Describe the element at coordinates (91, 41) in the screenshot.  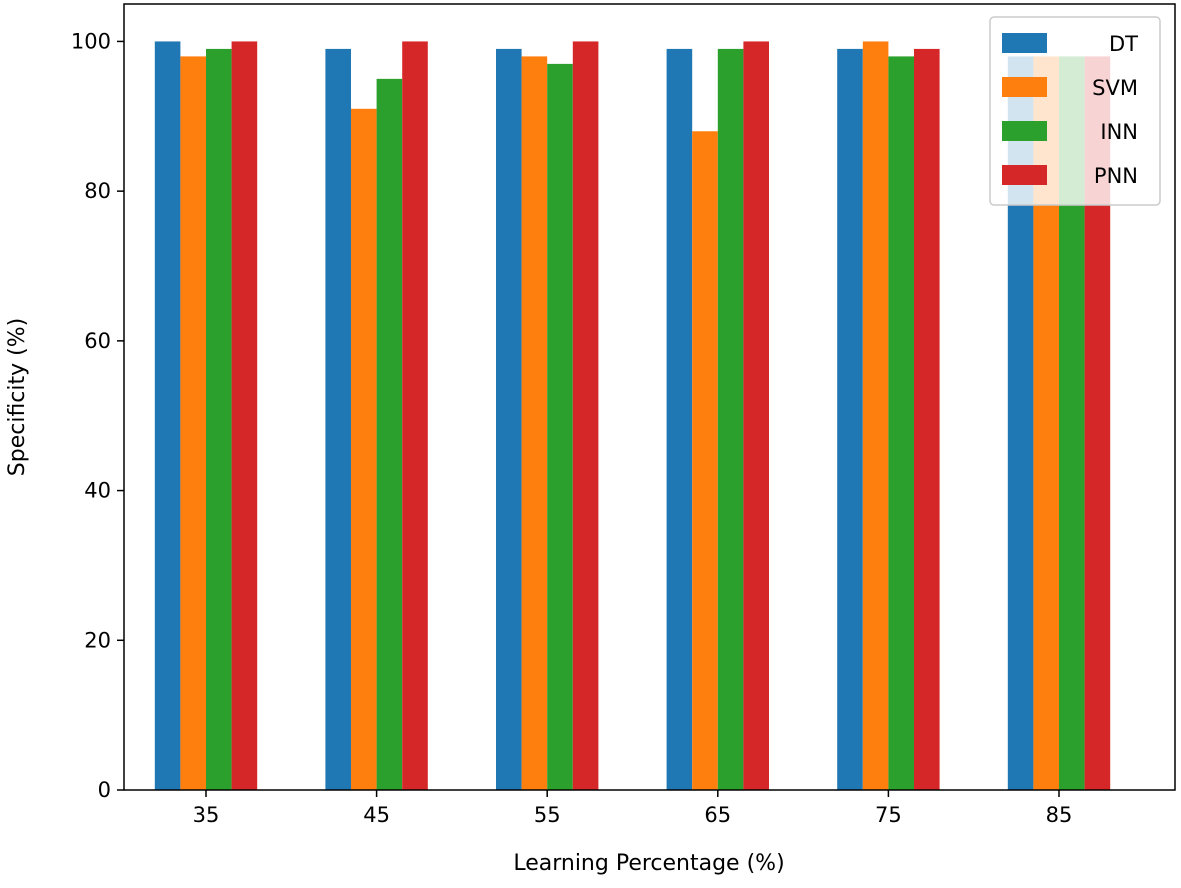
I see `y-tick-label-100: 100` at that location.